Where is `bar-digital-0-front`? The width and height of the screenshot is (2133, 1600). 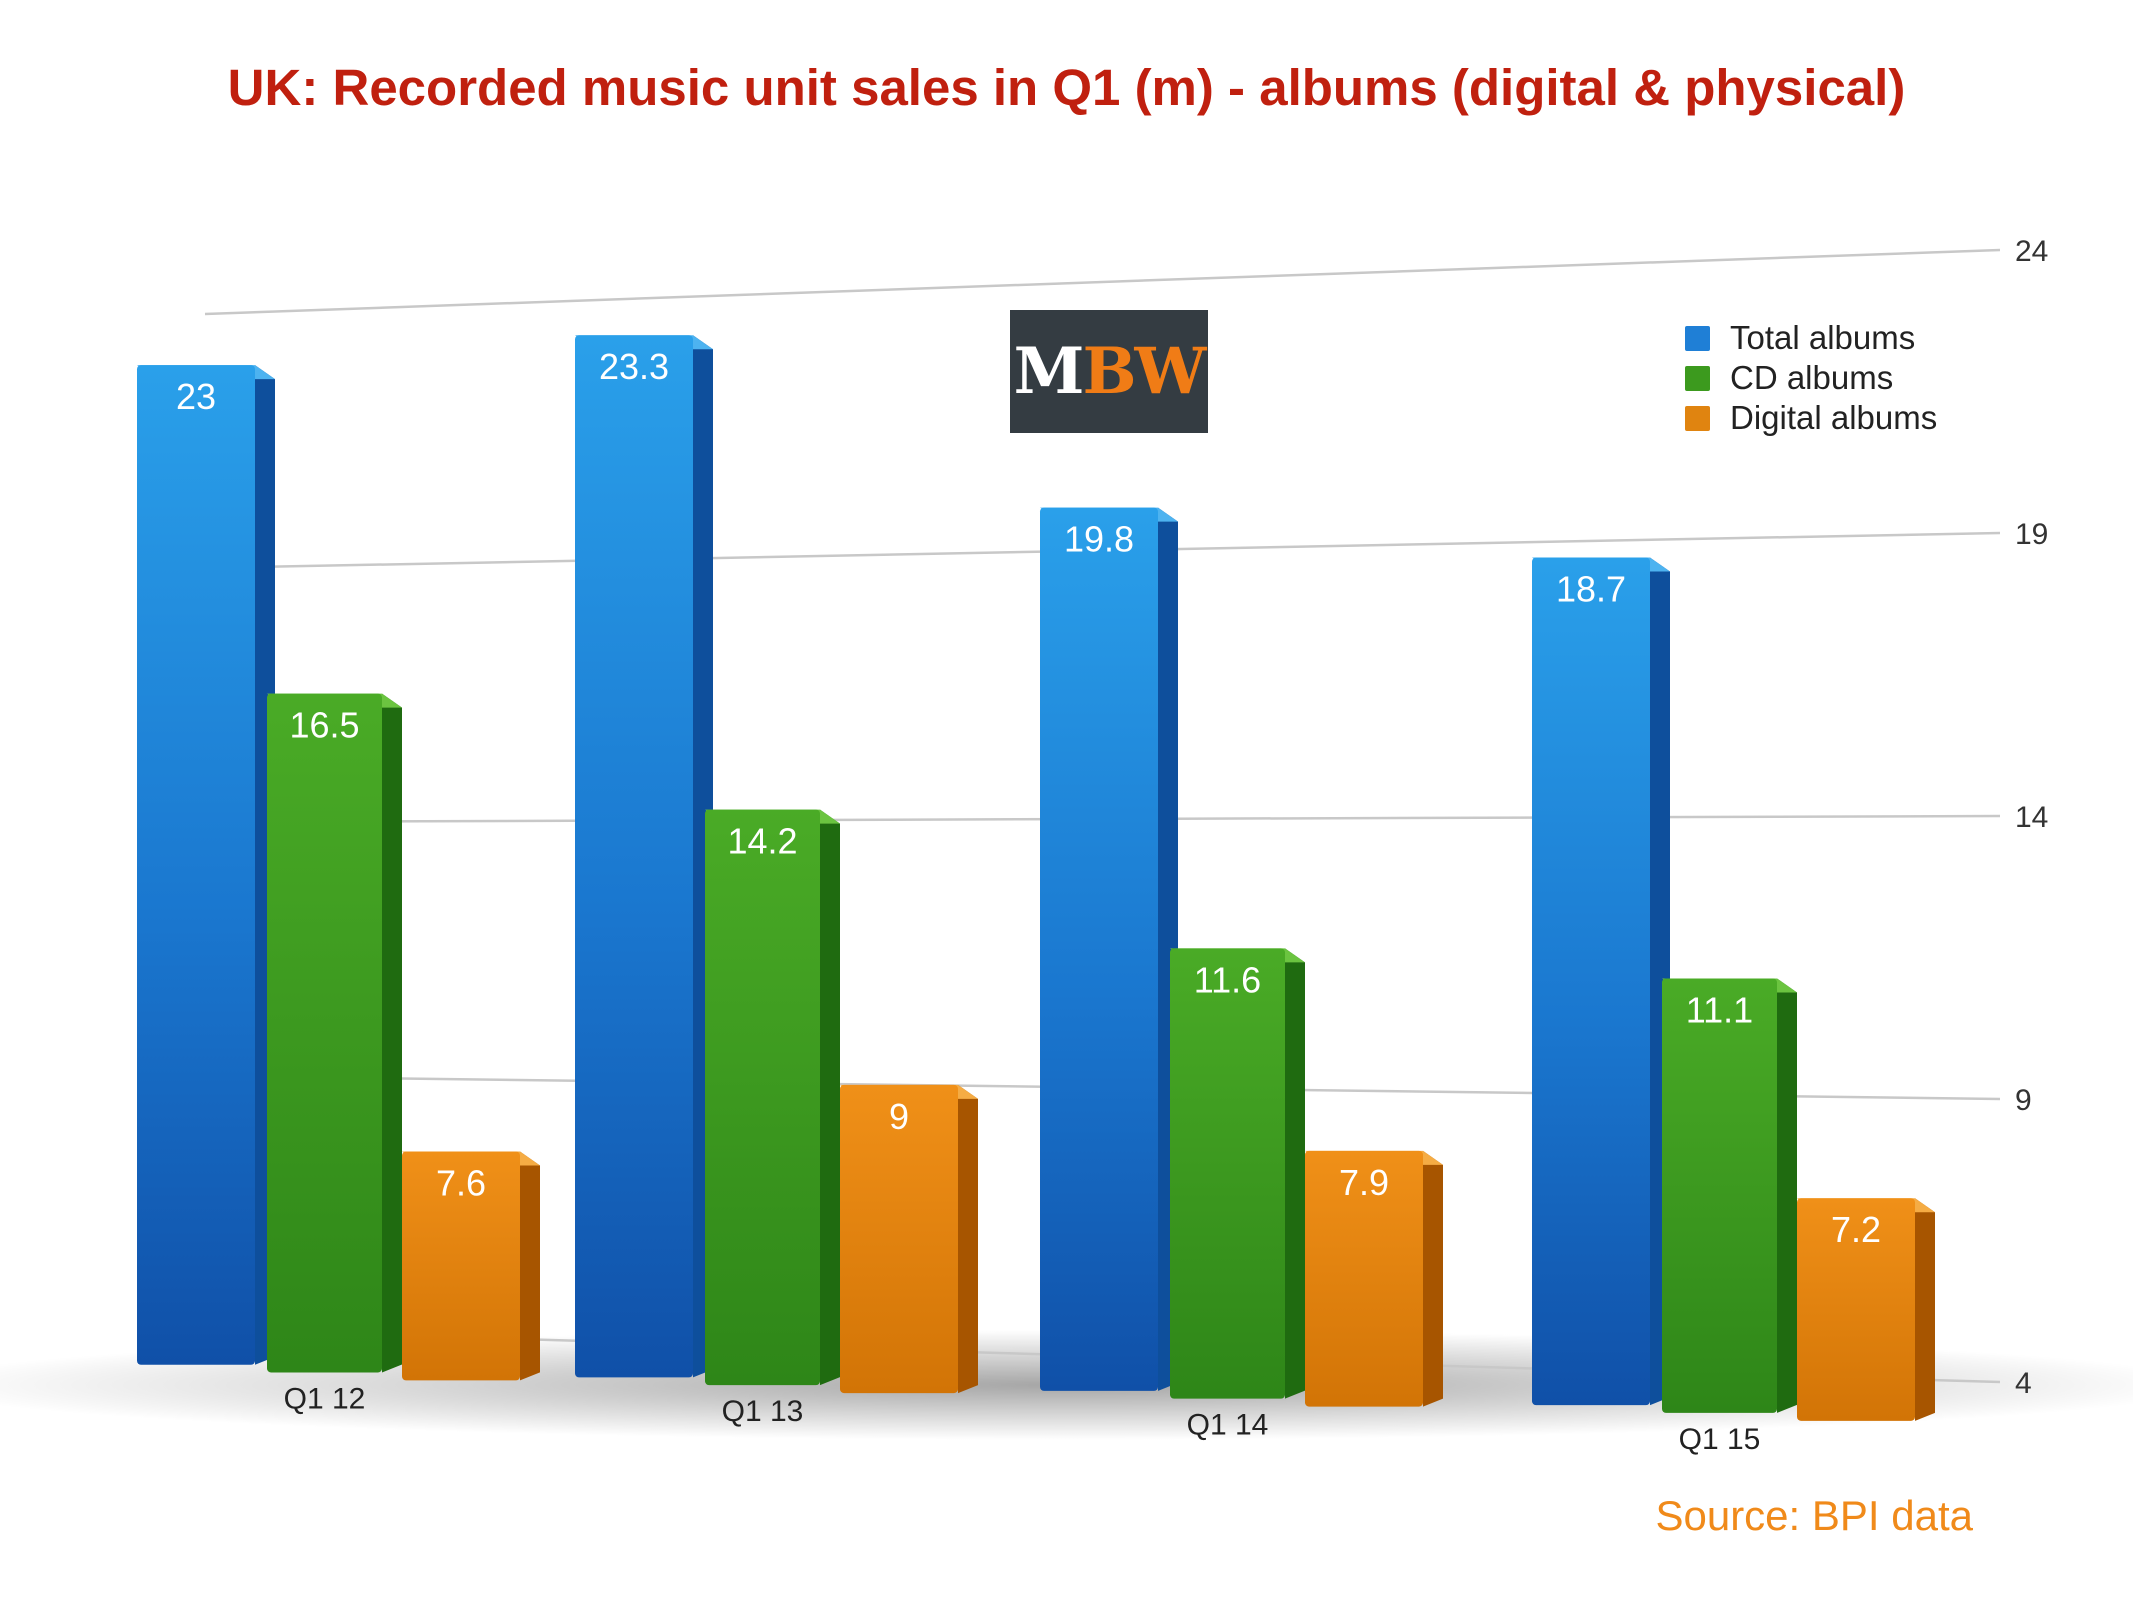
bar-digital-0-front is located at coordinates (461, 1266).